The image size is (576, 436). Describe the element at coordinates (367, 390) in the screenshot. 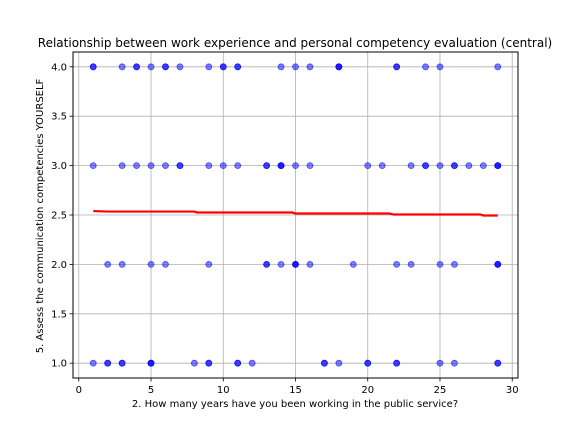

I see `x-tick-label: 20` at that location.